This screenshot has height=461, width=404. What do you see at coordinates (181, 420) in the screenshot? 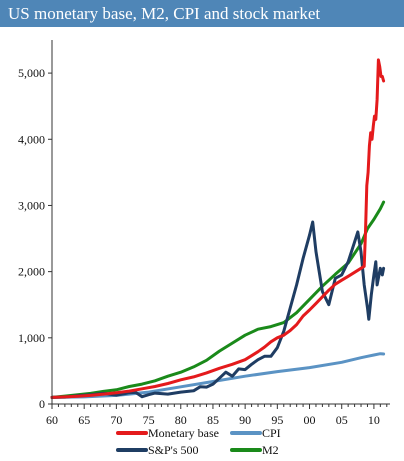
I see `x-tick-label: 80` at bounding box center [181, 420].